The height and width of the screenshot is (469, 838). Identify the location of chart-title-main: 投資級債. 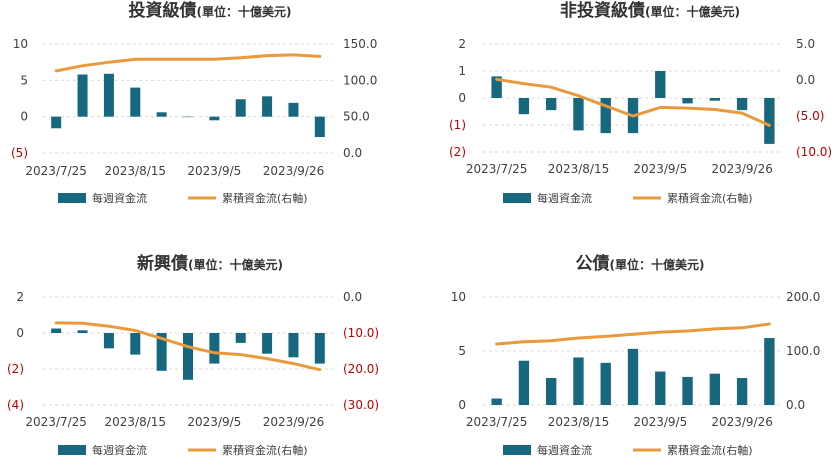
(163, 10).